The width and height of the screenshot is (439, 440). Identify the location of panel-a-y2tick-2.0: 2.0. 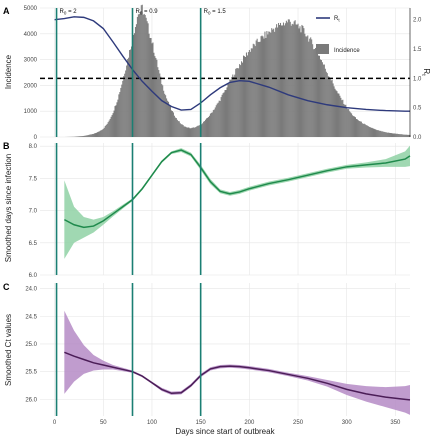
(417, 21).